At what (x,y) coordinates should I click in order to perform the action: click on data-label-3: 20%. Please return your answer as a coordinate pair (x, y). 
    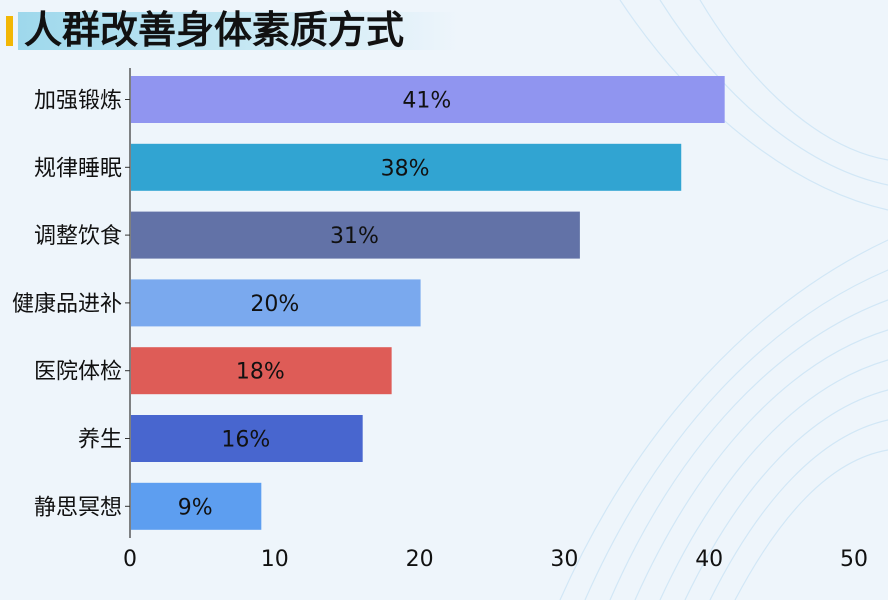
    Looking at the image, I should click on (274, 304).